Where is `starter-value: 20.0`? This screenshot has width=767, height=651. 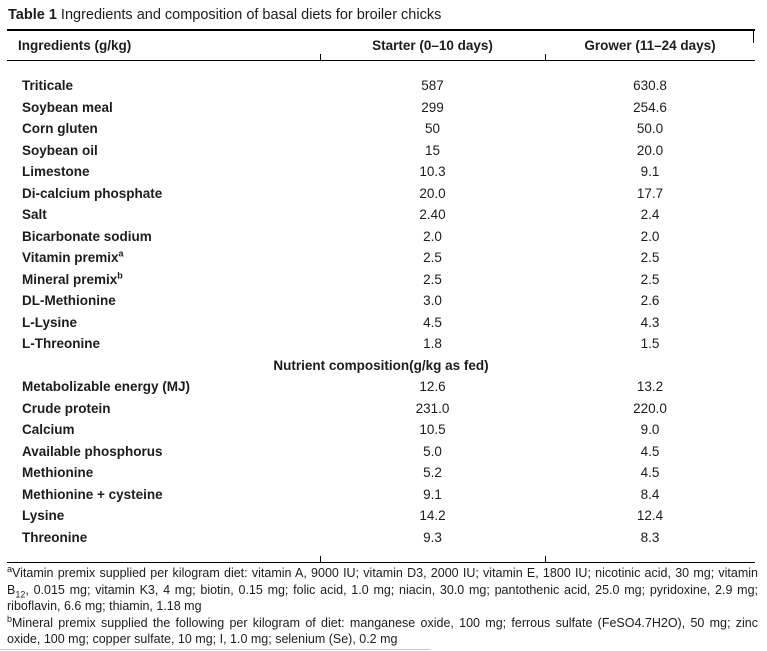
starter-value: 20.0 is located at coordinates (432, 193).